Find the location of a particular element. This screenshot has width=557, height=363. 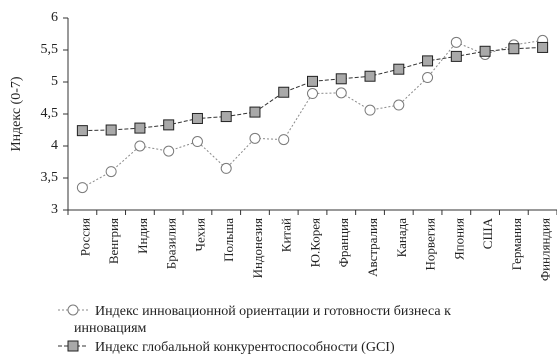

legend-label: инновациям is located at coordinates (110, 328).